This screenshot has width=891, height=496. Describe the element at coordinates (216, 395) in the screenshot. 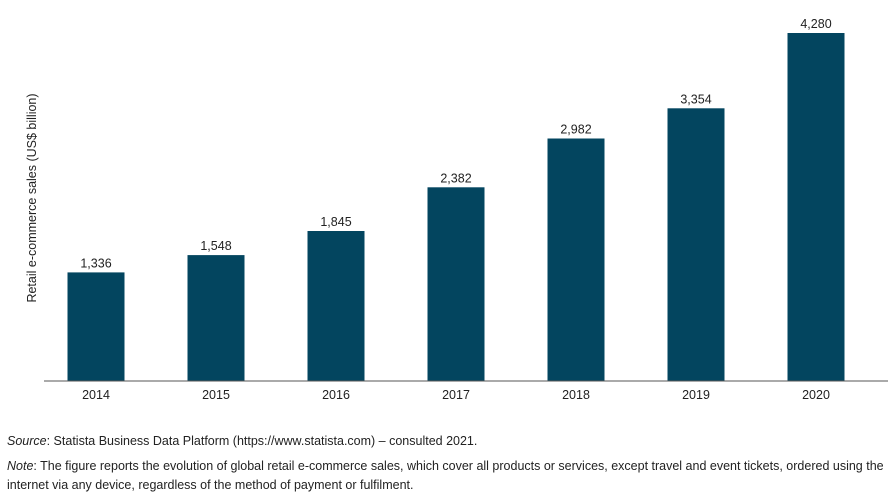

I see `x-tick-label-2015: 2015` at that location.